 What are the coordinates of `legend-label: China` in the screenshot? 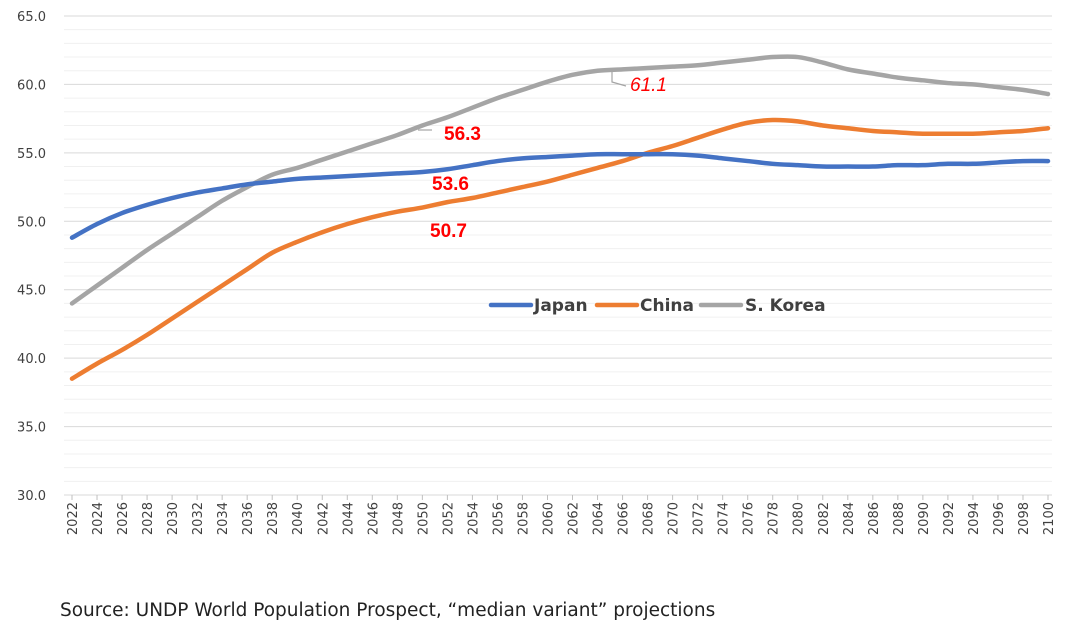 It's located at (667, 306).